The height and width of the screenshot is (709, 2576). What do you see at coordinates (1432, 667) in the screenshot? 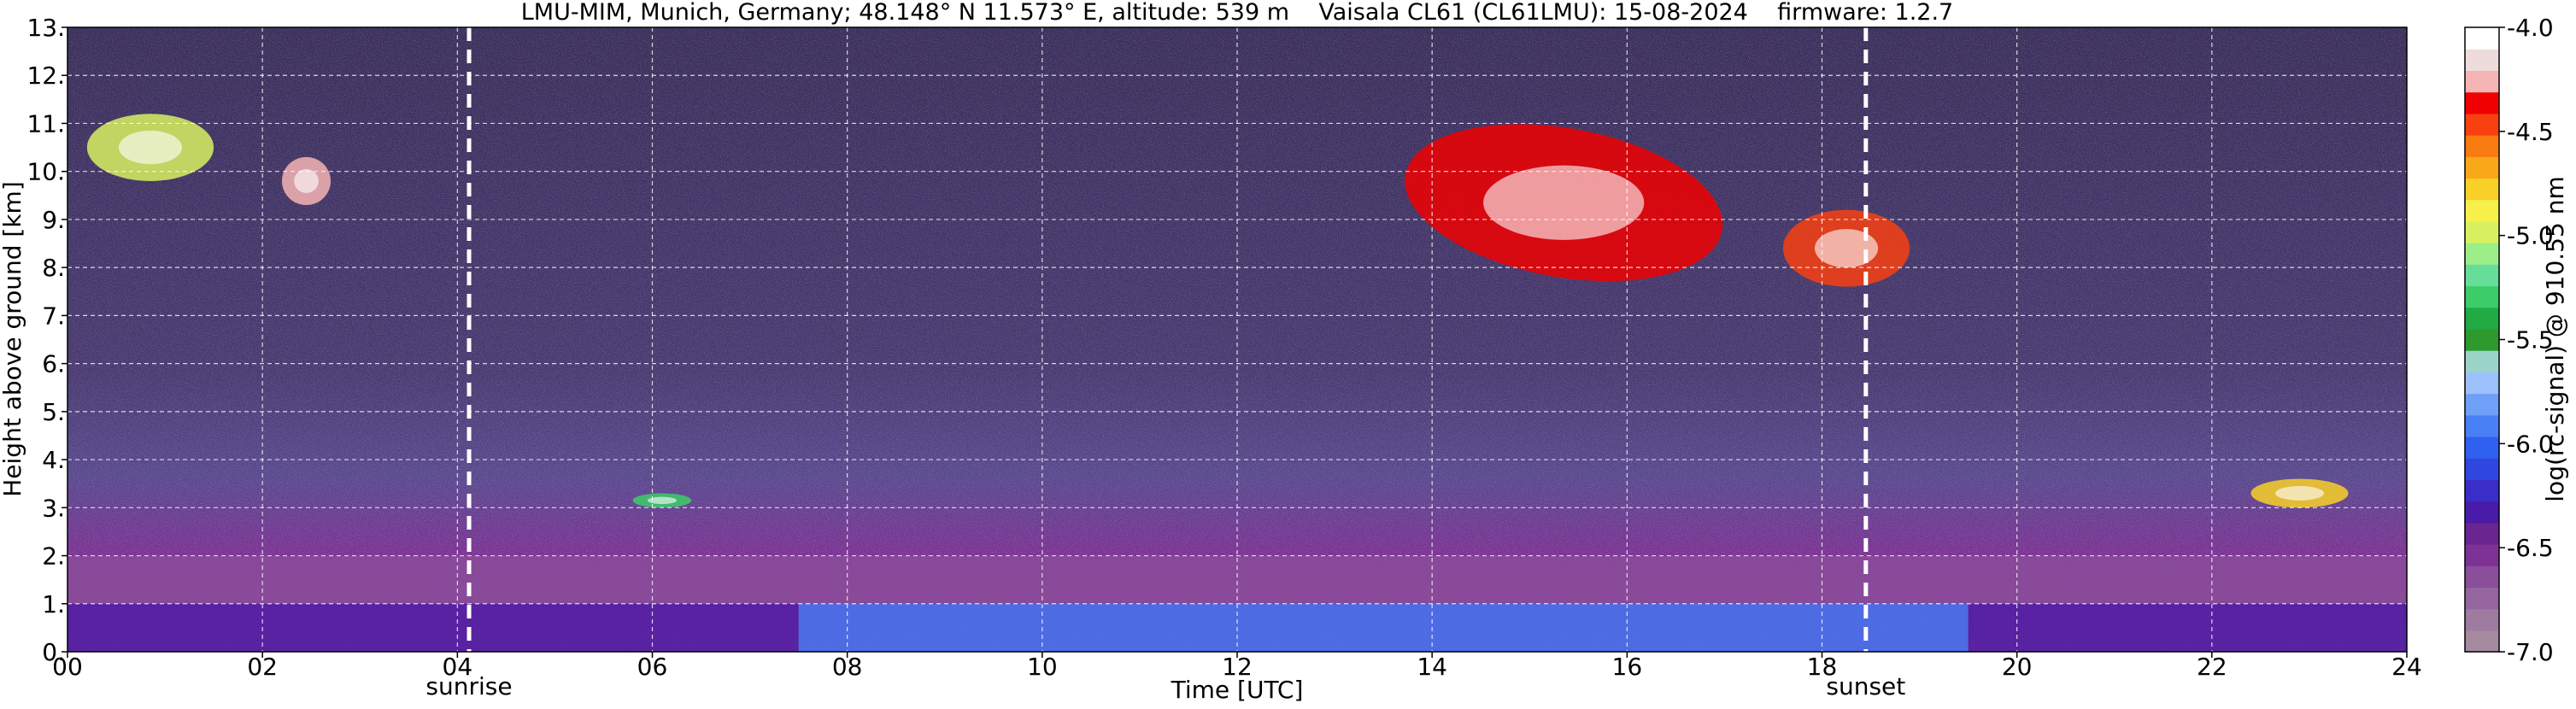
I see `x-tick-label: 14` at bounding box center [1432, 667].